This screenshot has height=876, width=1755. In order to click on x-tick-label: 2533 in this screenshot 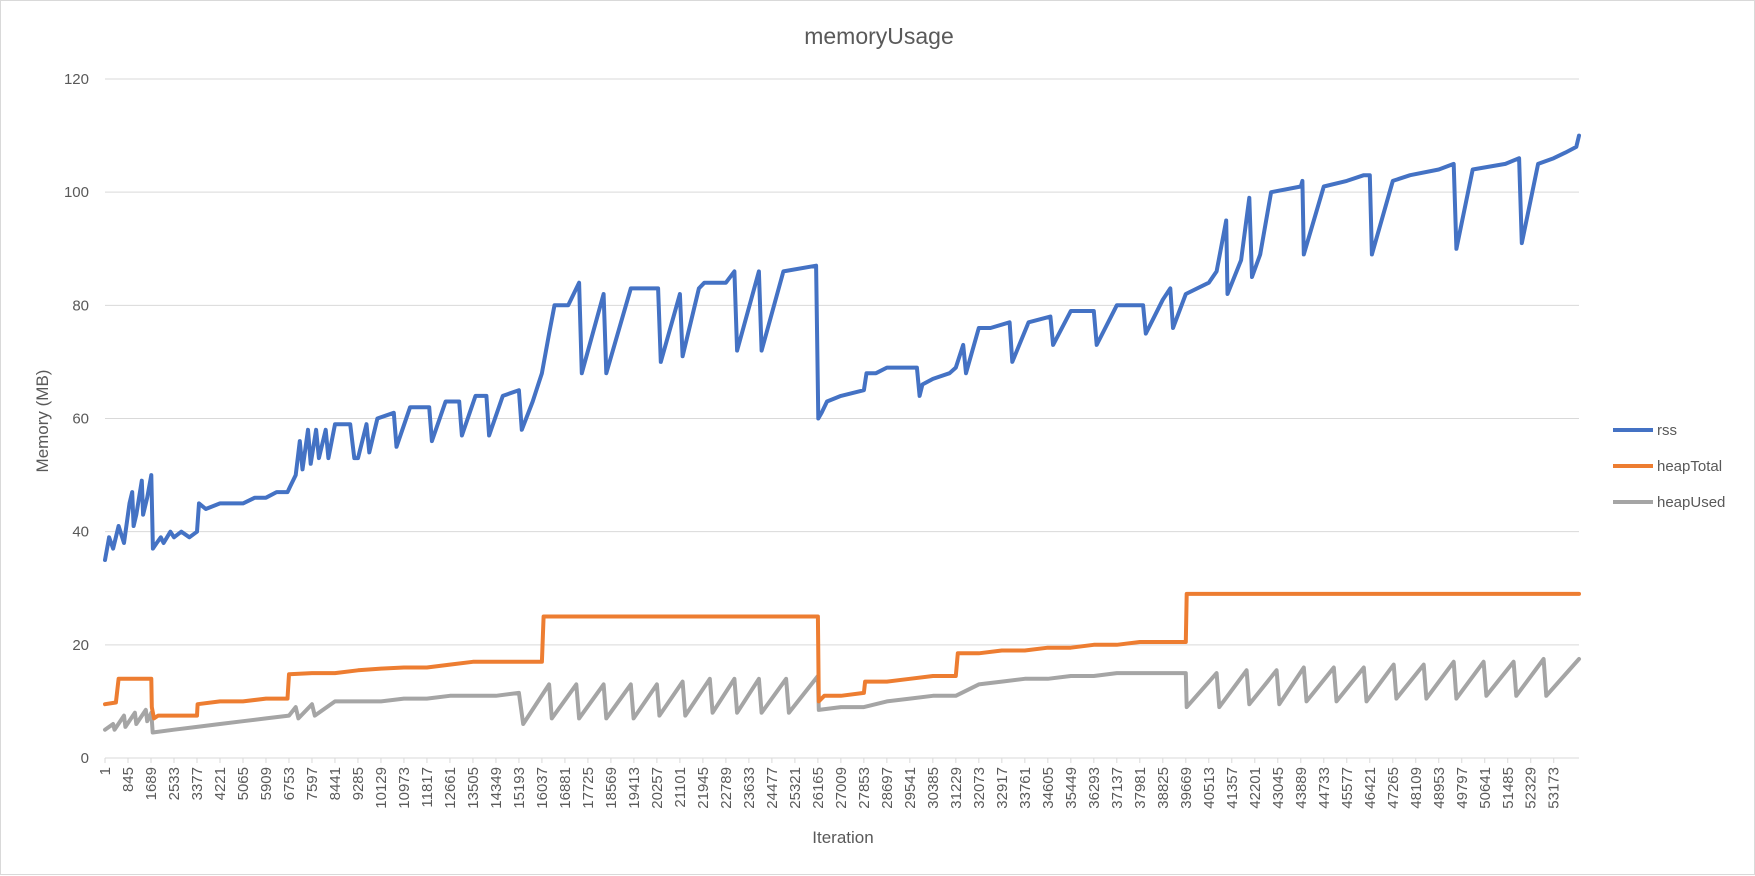, I will do `click(174, 783)`.